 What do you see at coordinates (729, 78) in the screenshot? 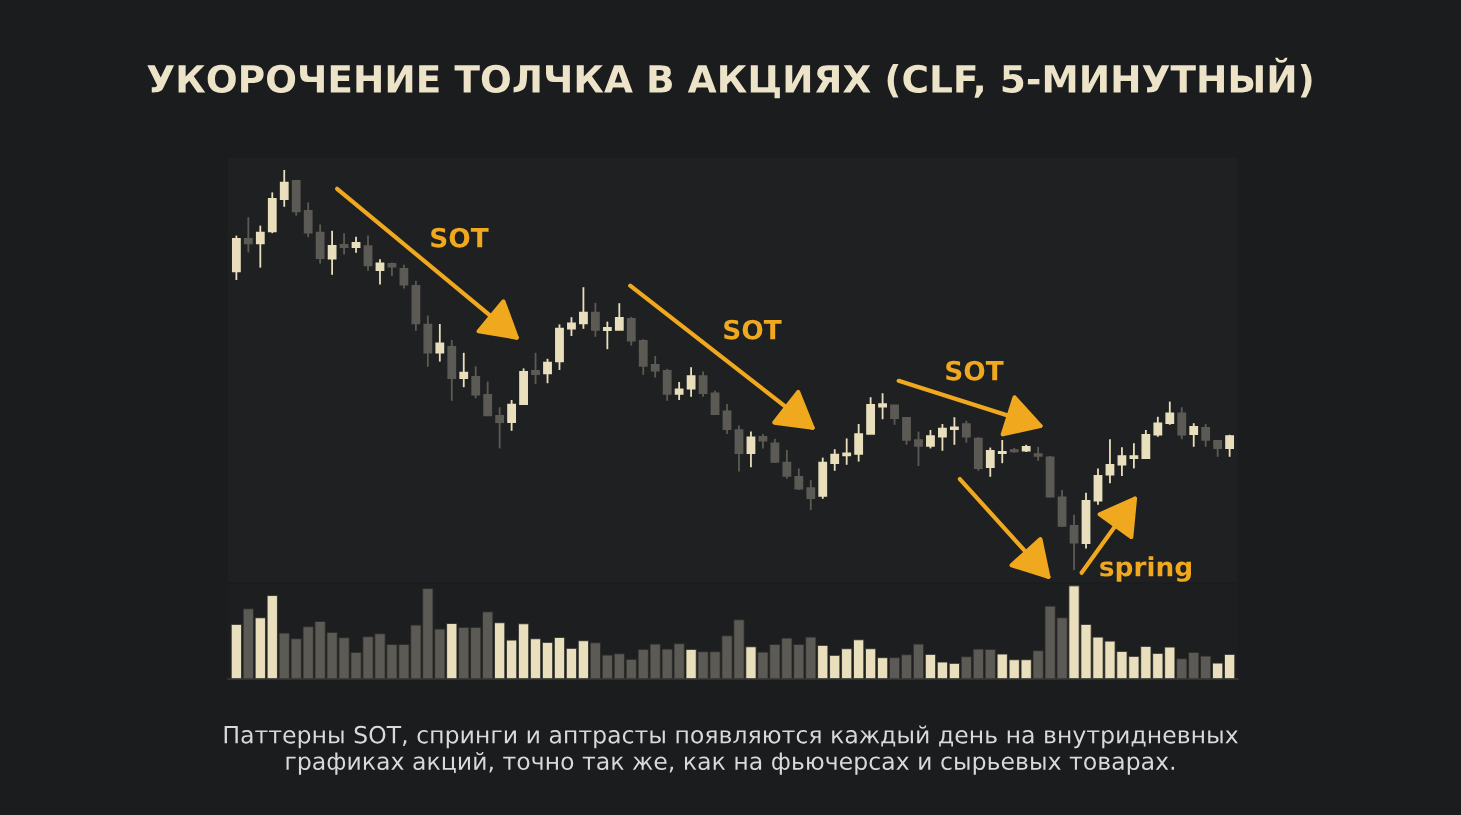
I see `chart-title: УКОРОЧЕНИЕ ТОЛЧКА В АКЦИЯХ (CLF, 5-МИНУТНЫЙ)` at bounding box center [729, 78].